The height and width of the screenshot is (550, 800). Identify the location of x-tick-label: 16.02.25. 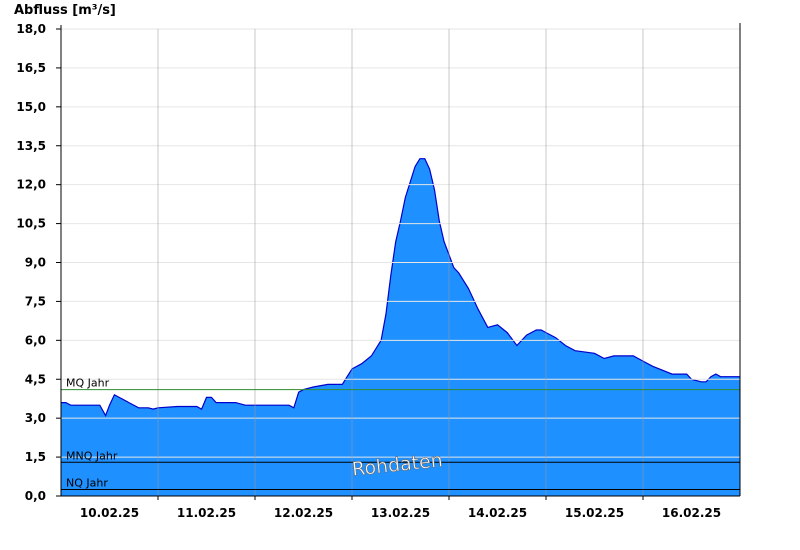
(691, 513).